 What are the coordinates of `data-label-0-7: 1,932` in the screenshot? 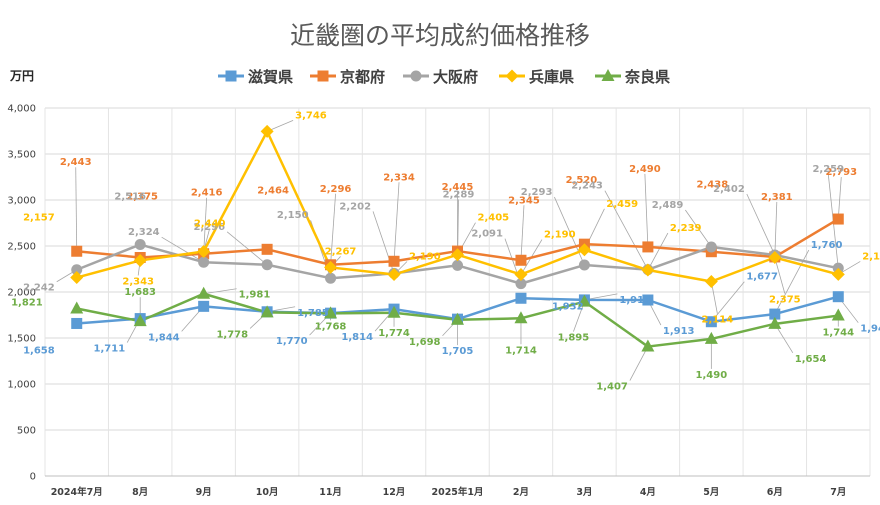 It's located at (568, 306).